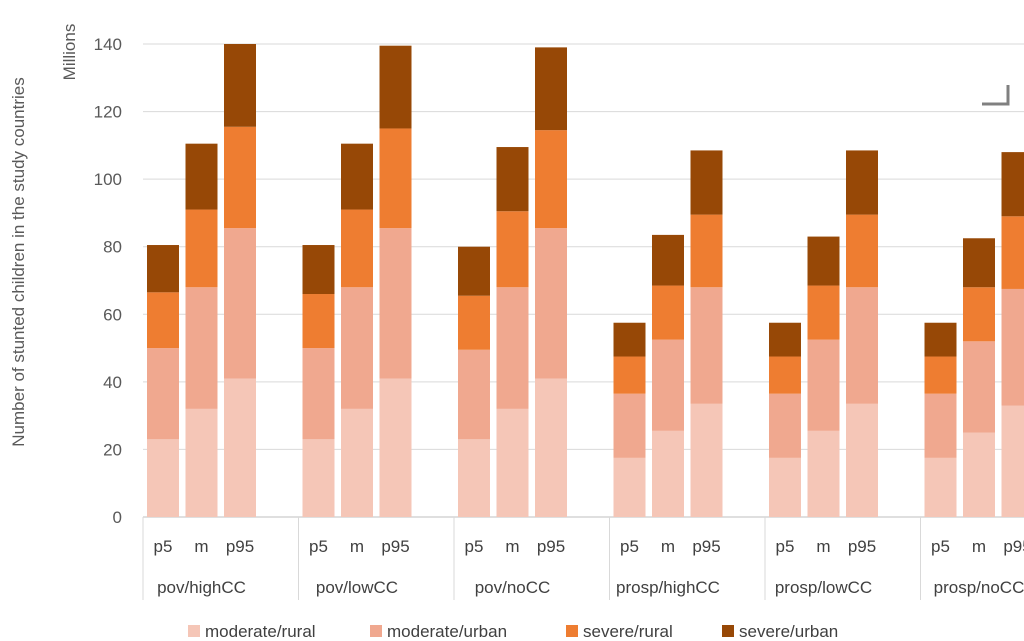  I want to click on legend-label: moderate/rural, so click(260, 631).